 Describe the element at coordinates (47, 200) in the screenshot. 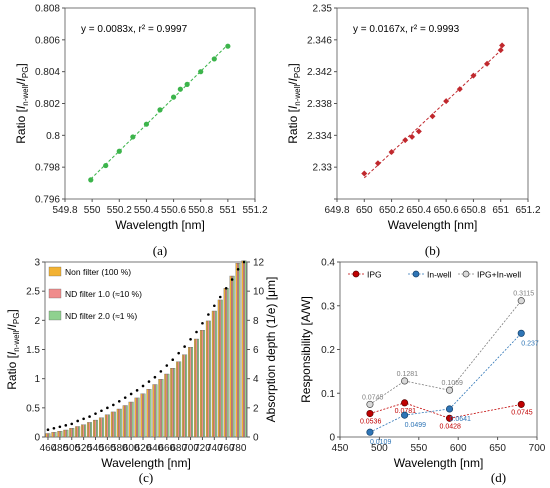

I see `y-tick-label: 0.796` at that location.